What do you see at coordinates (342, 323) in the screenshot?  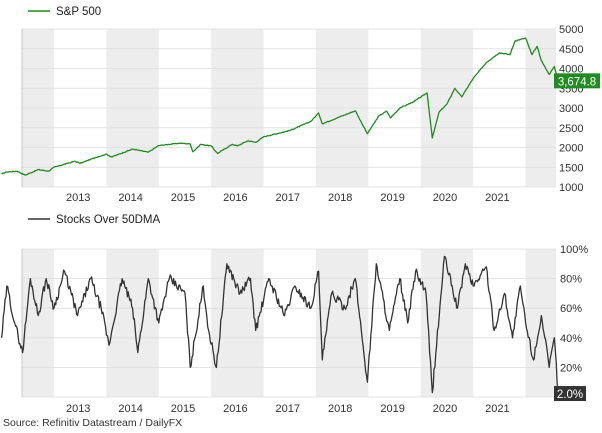 I see `year-band-2018` at bounding box center [342, 323].